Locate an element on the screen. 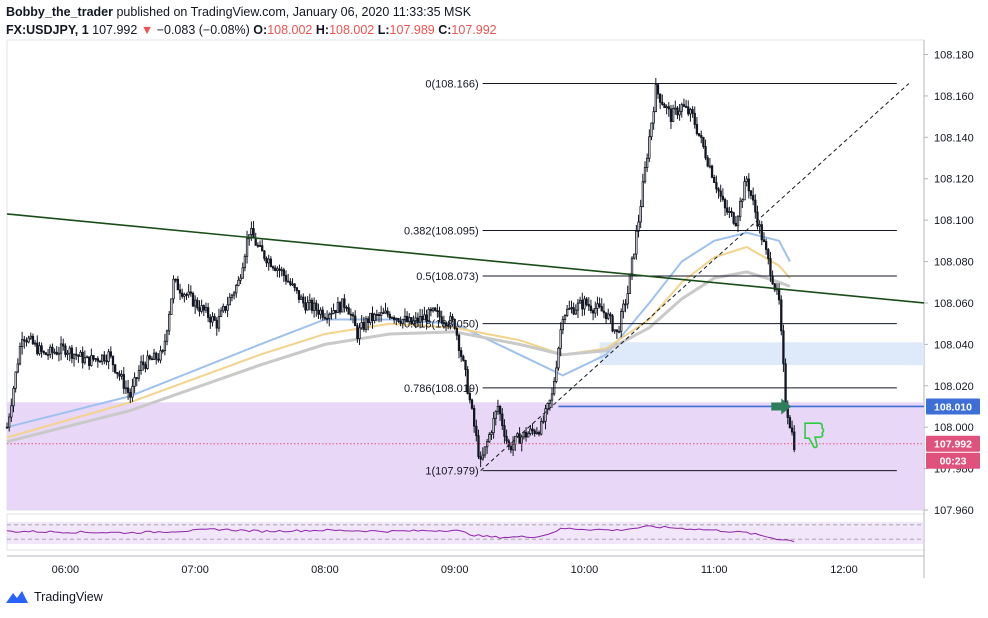 Image resolution: width=988 pixels, height=618 pixels. x-tick-label: 09:00 is located at coordinates (455, 570).